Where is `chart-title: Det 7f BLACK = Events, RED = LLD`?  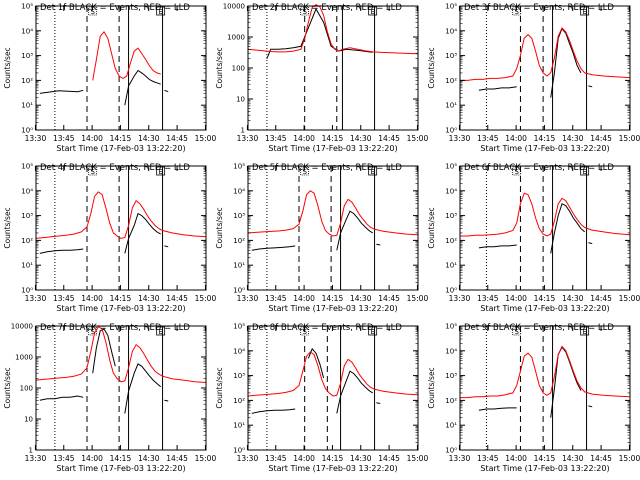
chart-title: Det 7f BLACK = Events, RED = LLD is located at coordinates (115, 328).